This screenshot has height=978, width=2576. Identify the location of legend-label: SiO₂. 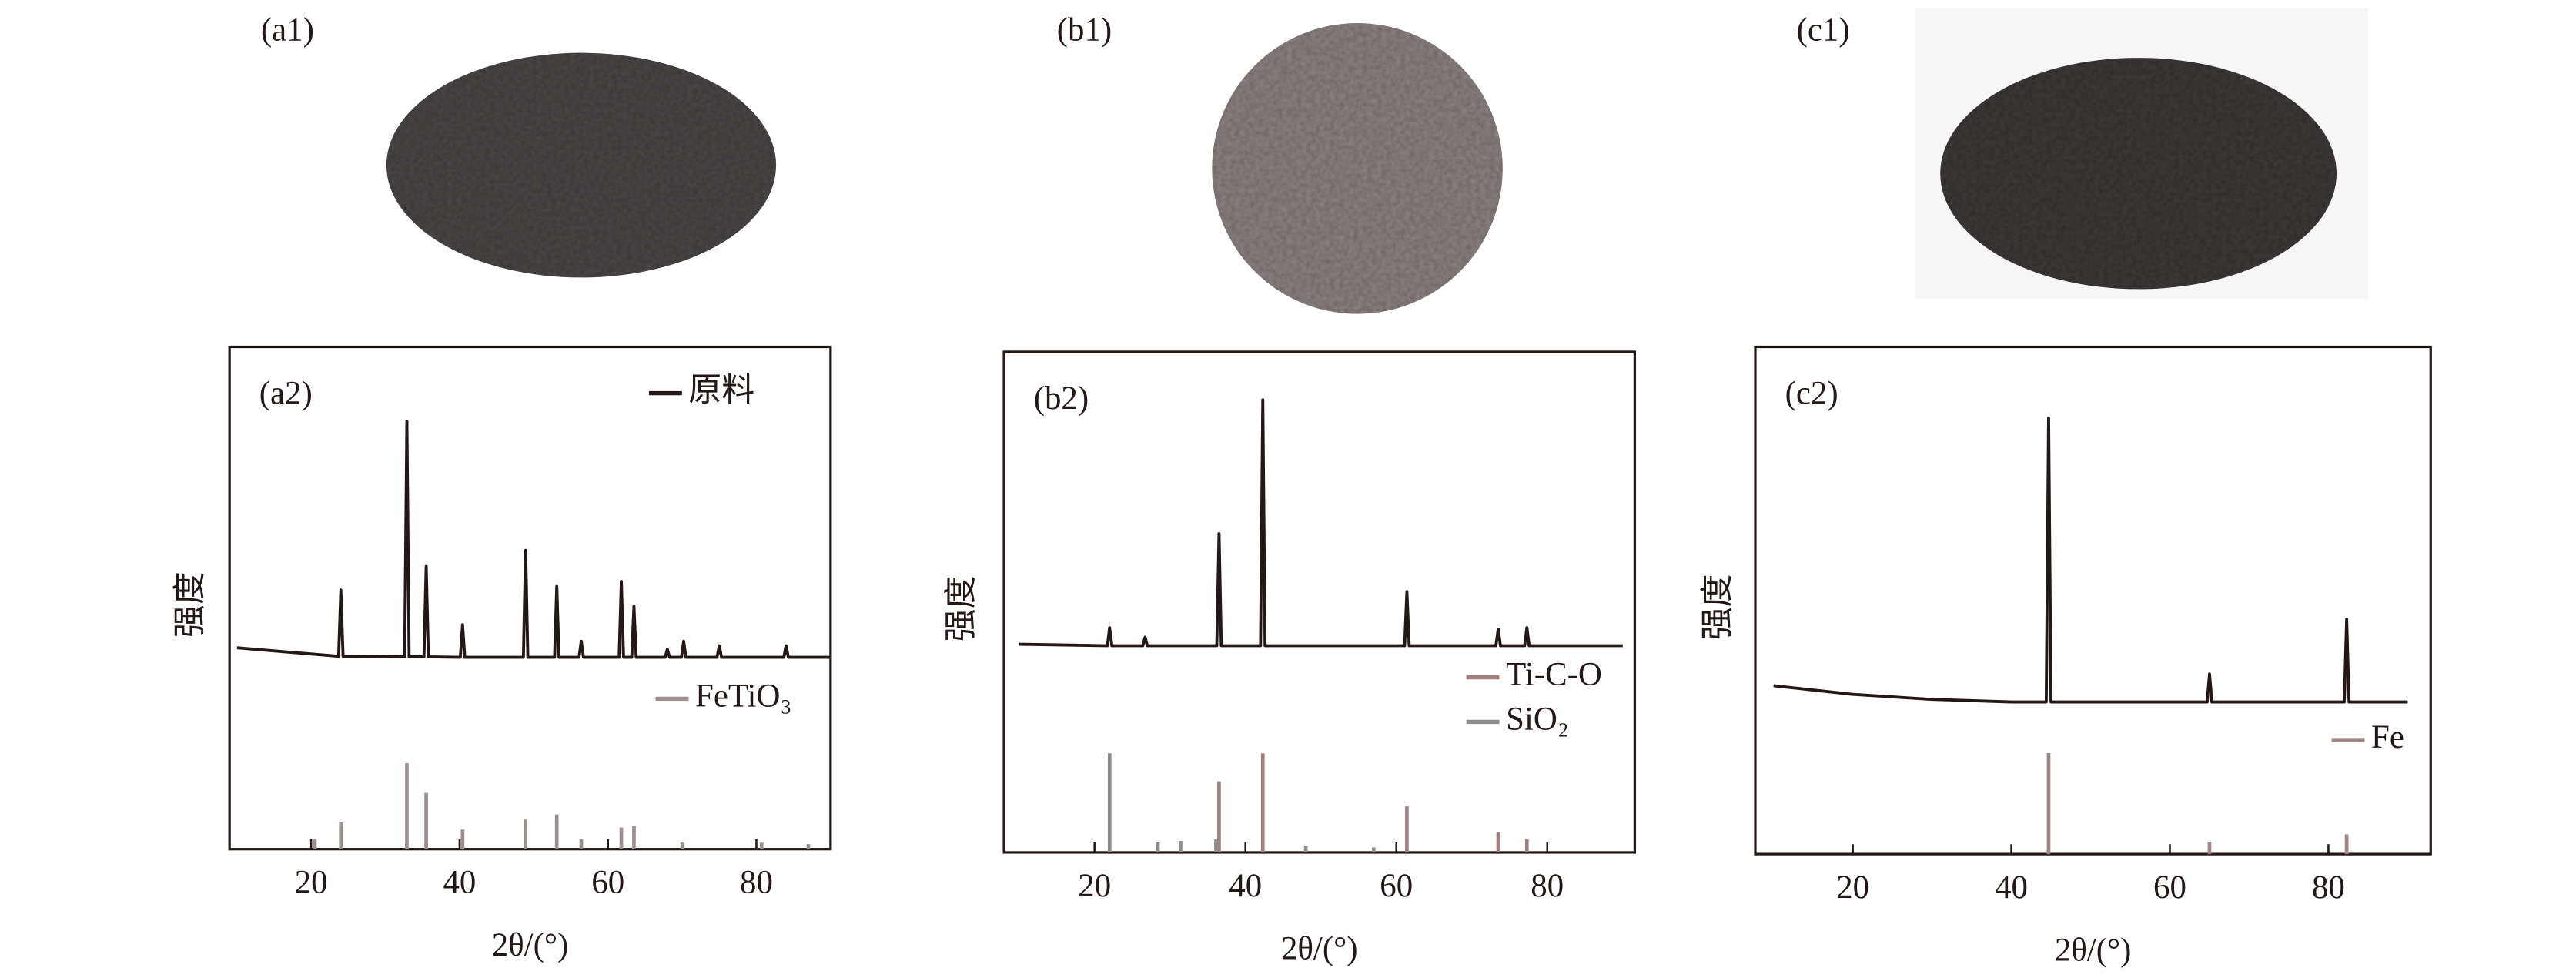
(1538, 719).